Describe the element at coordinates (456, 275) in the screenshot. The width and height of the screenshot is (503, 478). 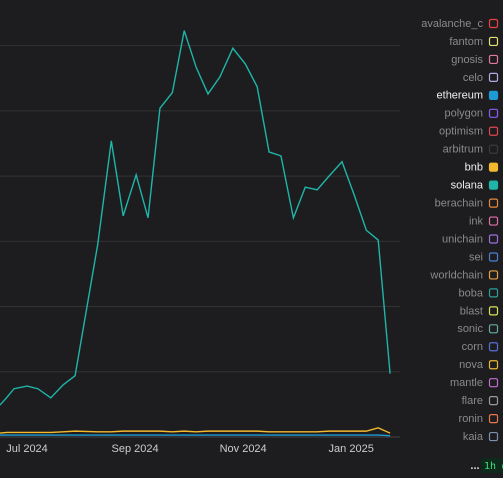
I see `legend-label: worldchain` at that location.